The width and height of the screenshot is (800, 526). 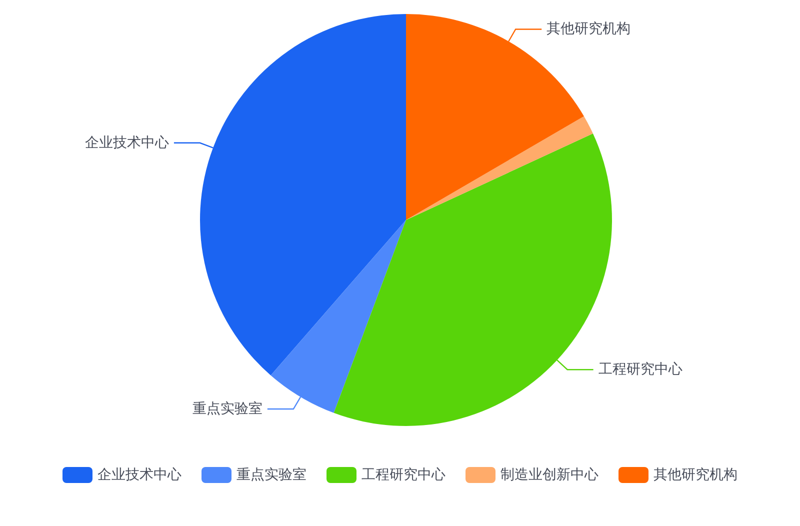 I want to click on slice-label: 工程研究中心, so click(x=640, y=370).